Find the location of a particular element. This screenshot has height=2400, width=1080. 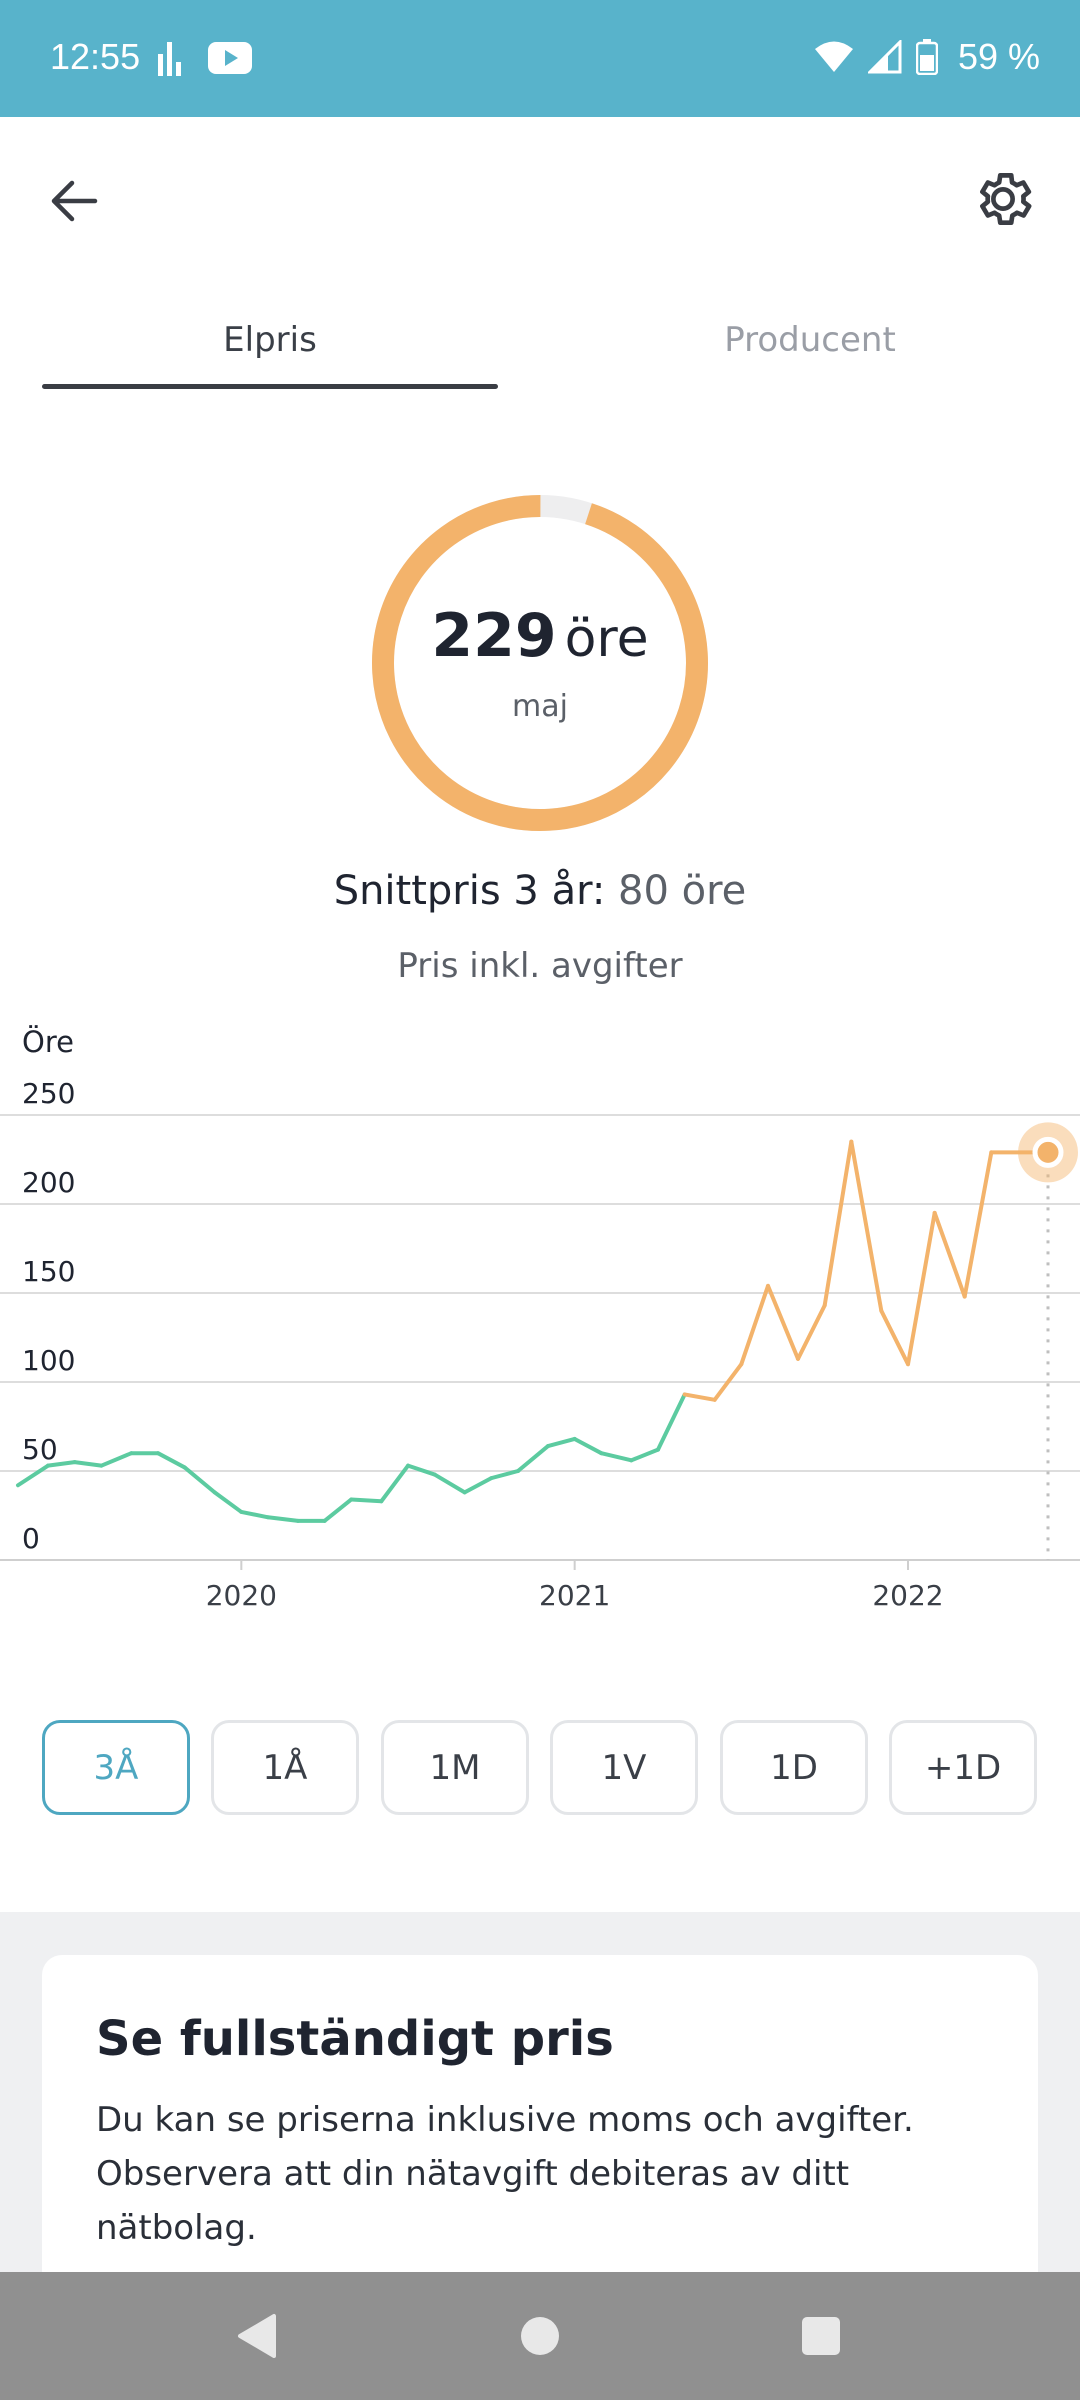

chart-y-tick-label: 100 is located at coordinates (48, 1360).